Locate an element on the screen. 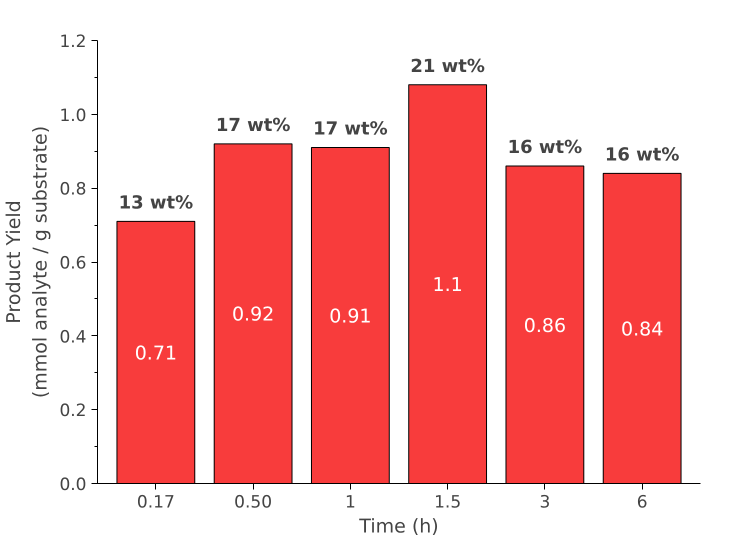 This screenshot has height=546, width=730. y-tick-label: 1.2 is located at coordinates (73, 42).